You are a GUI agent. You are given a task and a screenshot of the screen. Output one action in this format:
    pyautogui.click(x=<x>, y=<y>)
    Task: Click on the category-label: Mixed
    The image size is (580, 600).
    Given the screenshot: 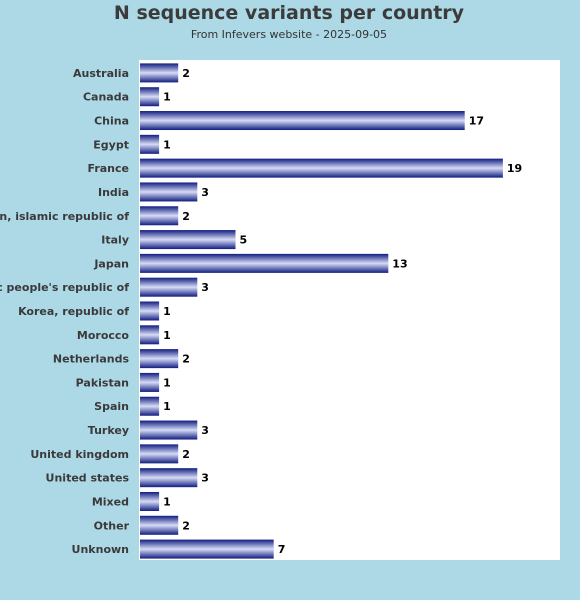 What is the action you would take?
    pyautogui.click(x=110, y=501)
    